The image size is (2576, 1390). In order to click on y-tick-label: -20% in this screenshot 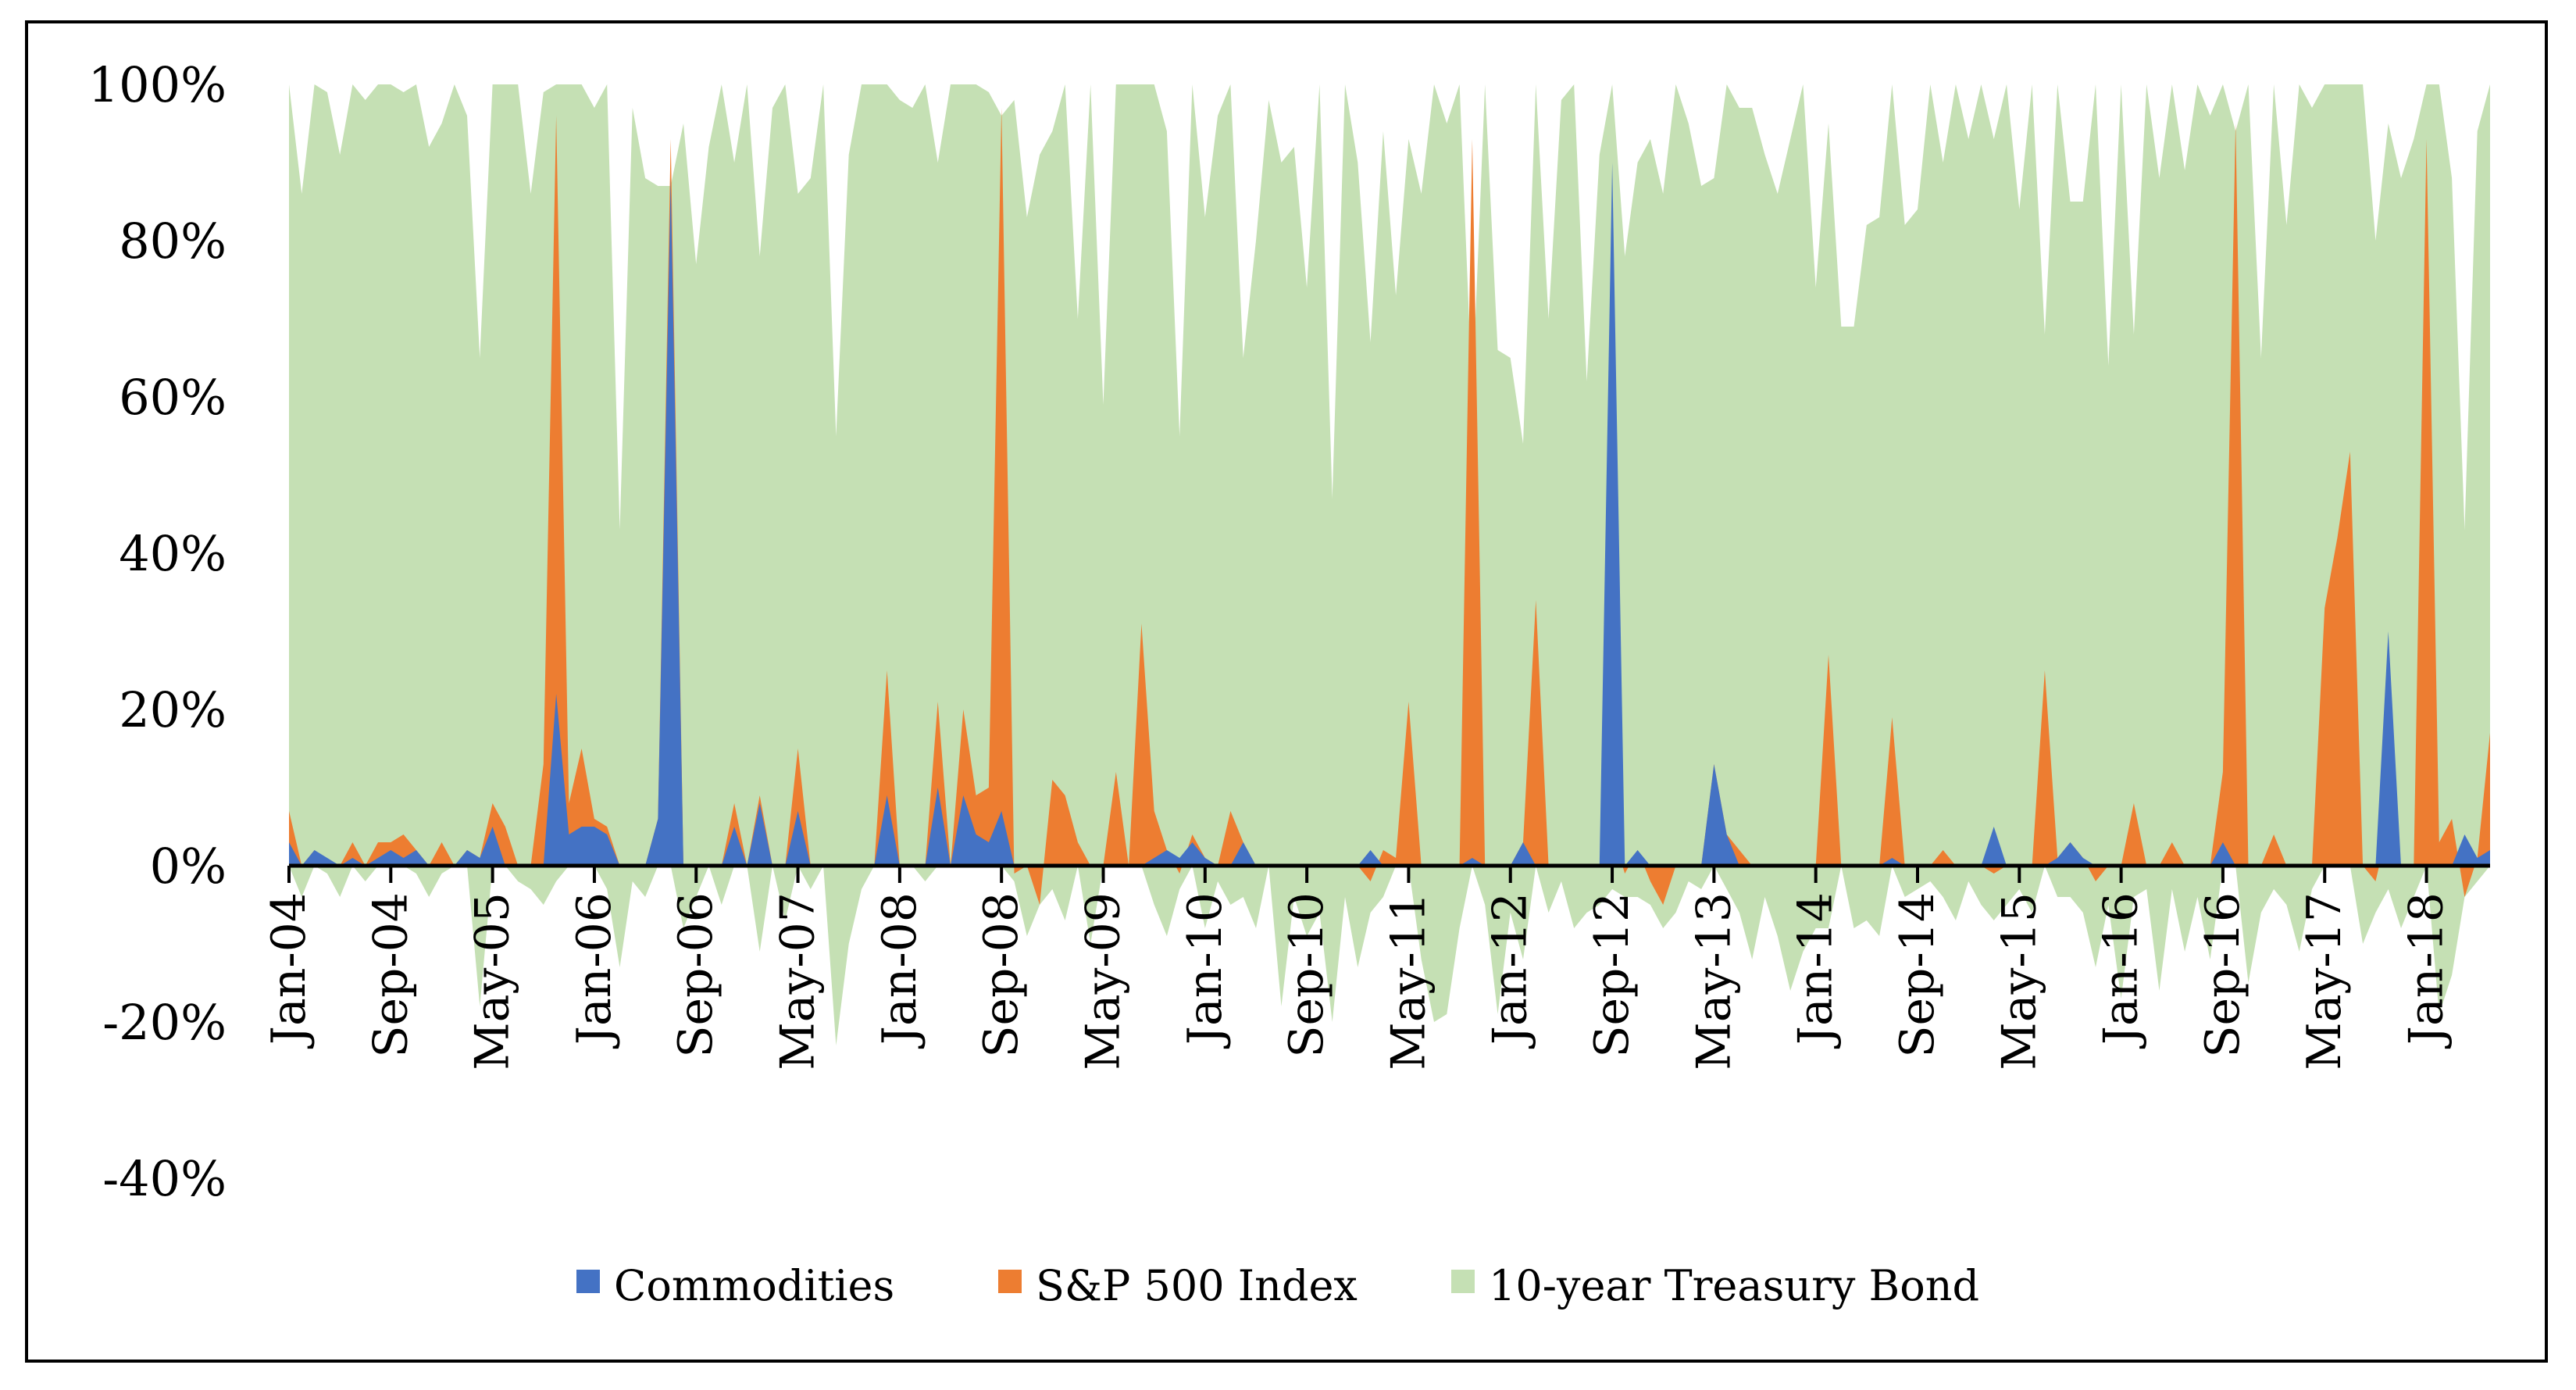, I will do `click(164, 1022)`.